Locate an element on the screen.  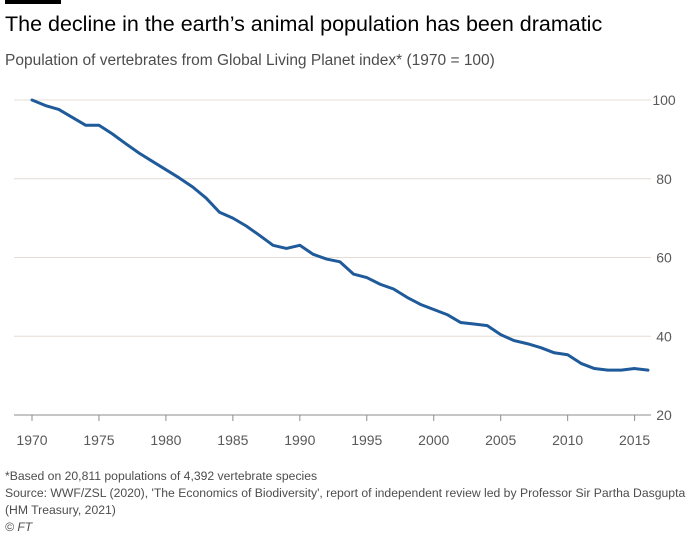
x-tick-label: 2010 is located at coordinates (567, 440).